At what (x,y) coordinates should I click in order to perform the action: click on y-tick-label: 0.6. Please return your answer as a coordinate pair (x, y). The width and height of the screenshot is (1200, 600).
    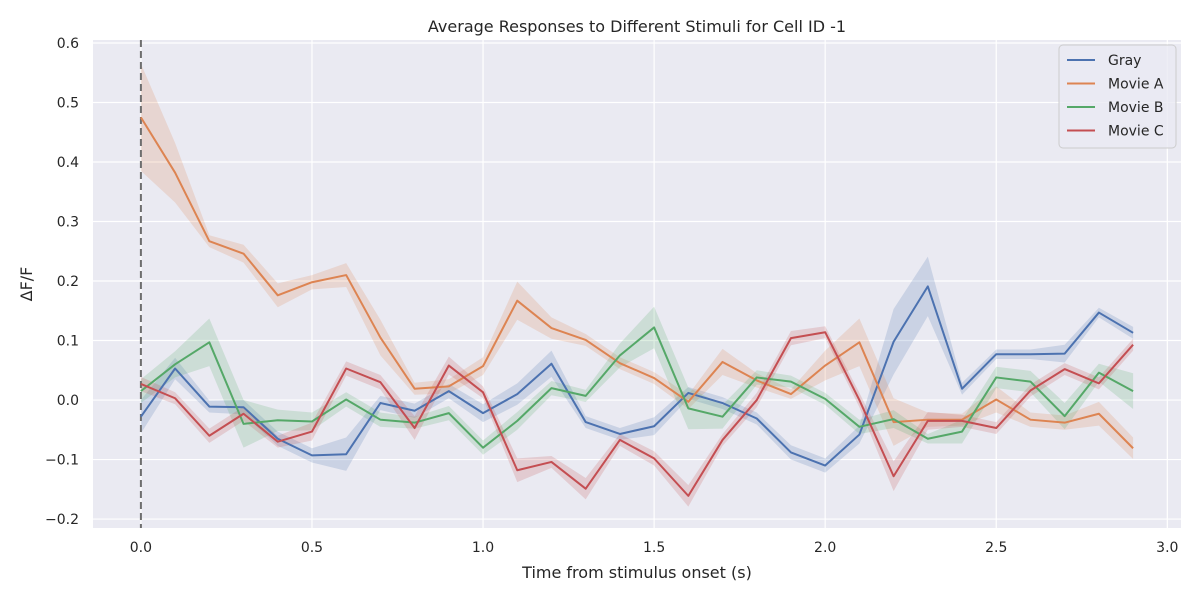
    Looking at the image, I should click on (68, 44).